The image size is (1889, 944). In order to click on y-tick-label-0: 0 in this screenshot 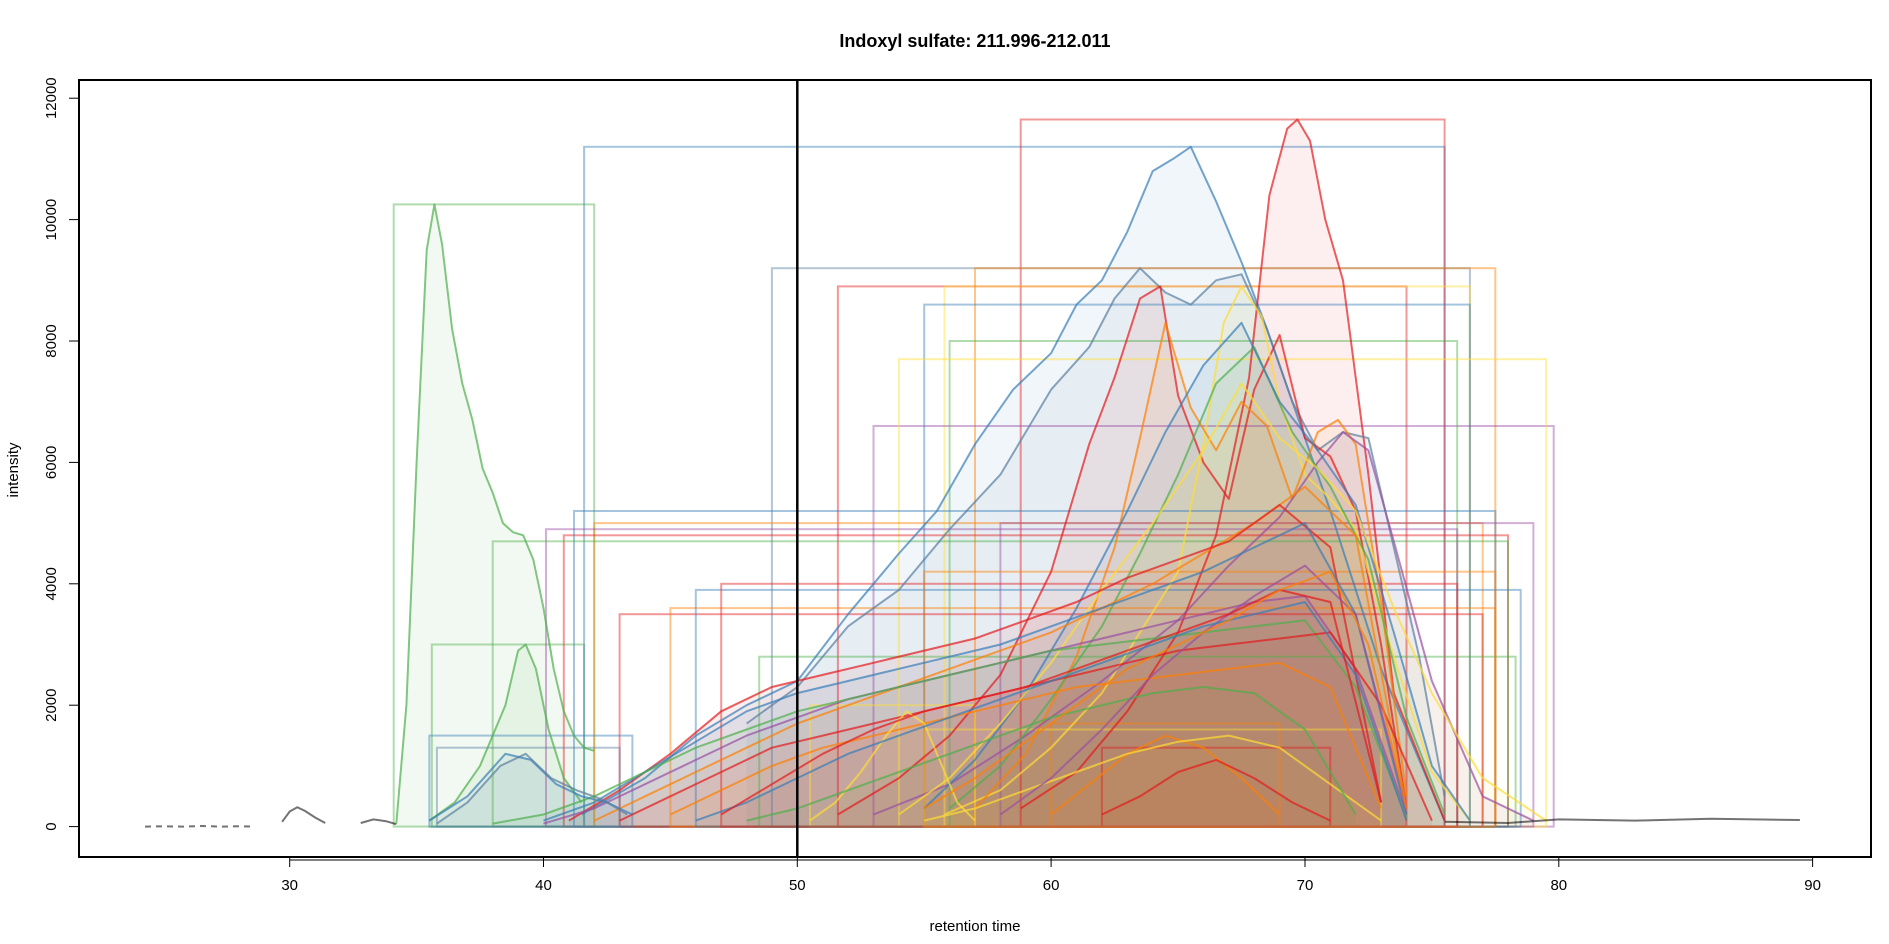, I will do `click(51, 826)`.